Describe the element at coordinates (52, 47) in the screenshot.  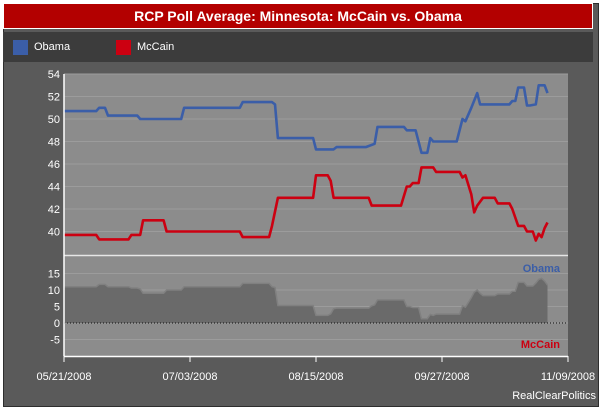
I see `legend-label-obama: Obama` at that location.